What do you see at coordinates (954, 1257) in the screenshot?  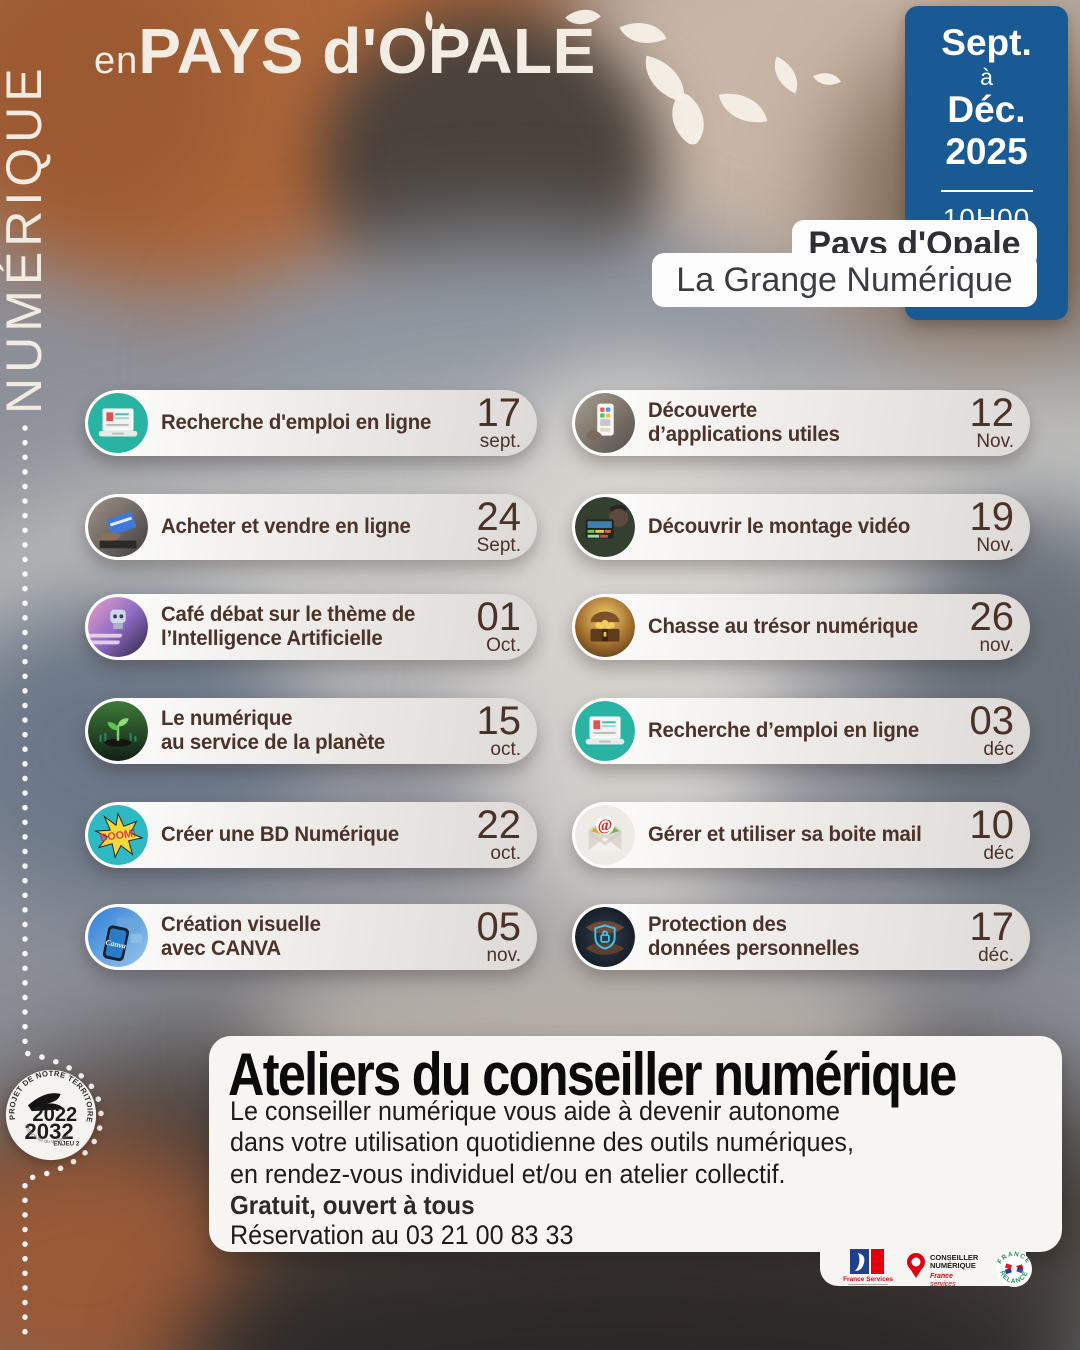 I see `svg-text: CONSEILLER` at bounding box center [954, 1257].